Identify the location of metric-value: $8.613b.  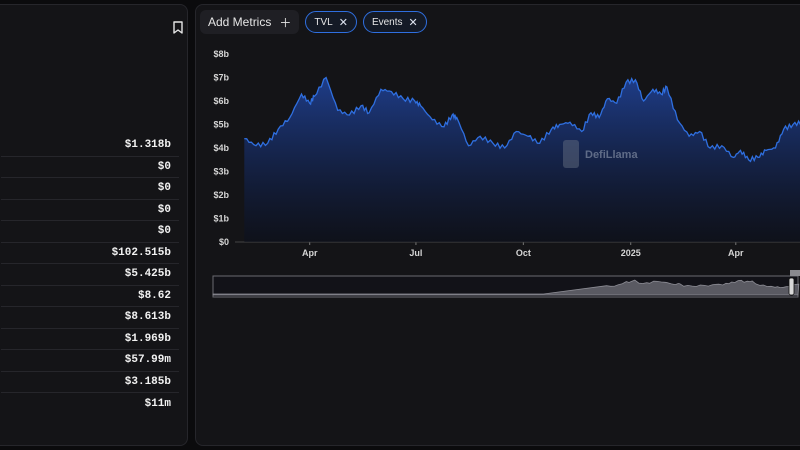
(90, 318).